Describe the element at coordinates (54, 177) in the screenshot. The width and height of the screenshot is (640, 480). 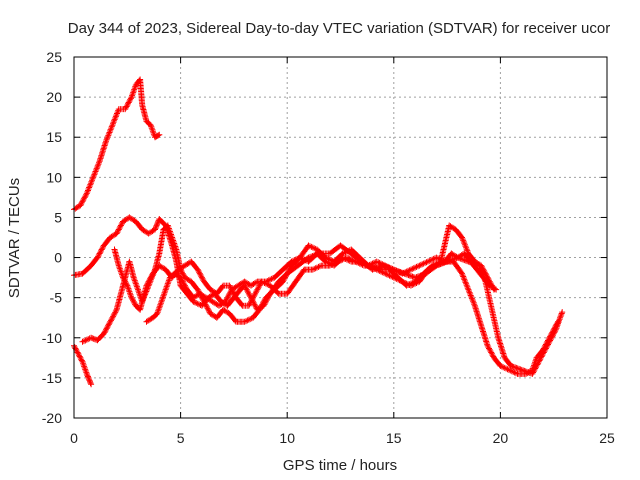
I see `y-tick-label: 10` at that location.